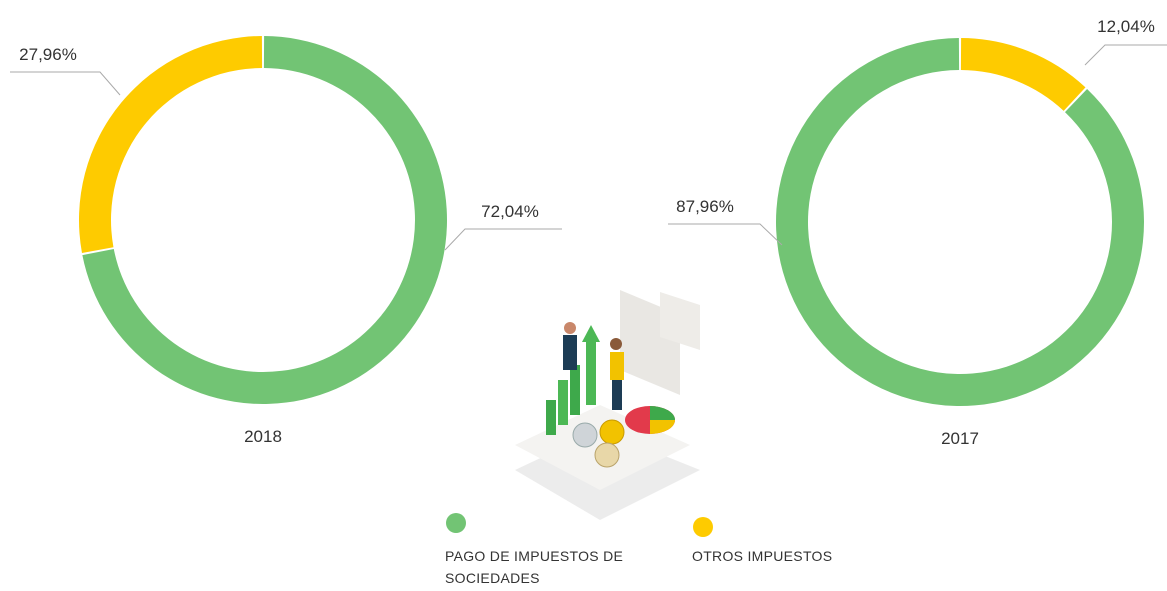 This screenshot has width=1167, height=591. What do you see at coordinates (607, 405) in the screenshot?
I see `illustration` at bounding box center [607, 405].